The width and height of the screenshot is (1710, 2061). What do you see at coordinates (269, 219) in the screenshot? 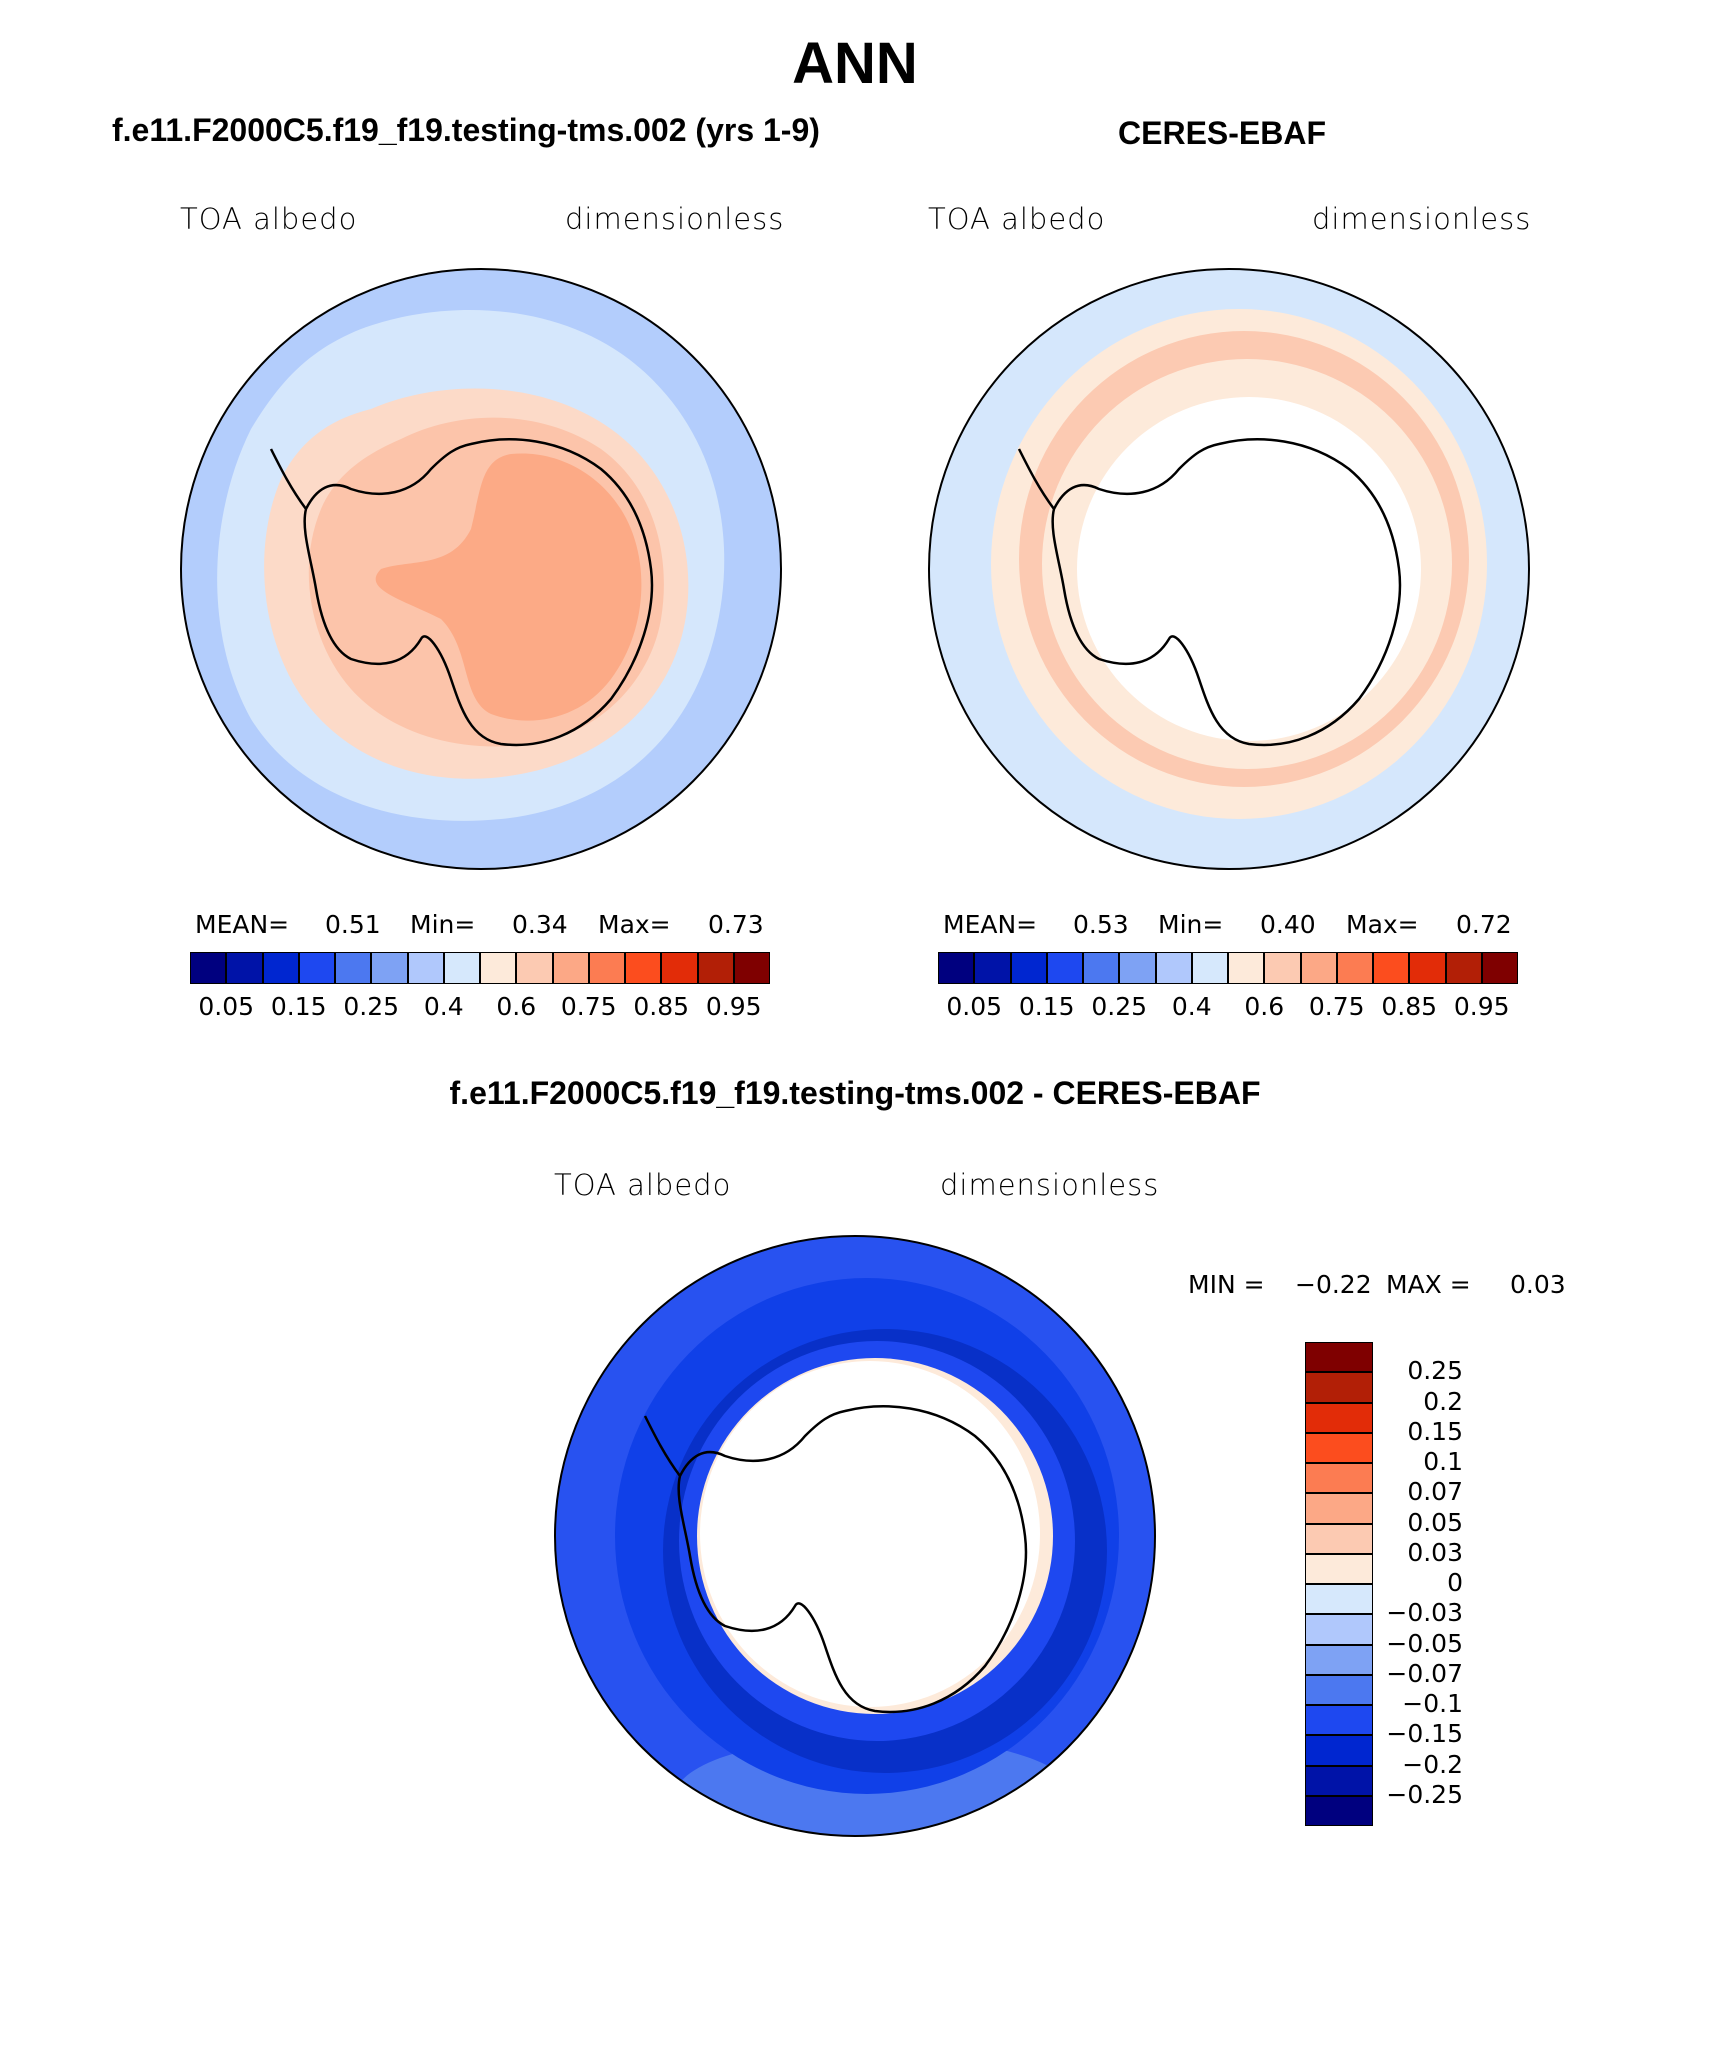
I see `panel-model-variable: TOA albedo` at bounding box center [269, 219].